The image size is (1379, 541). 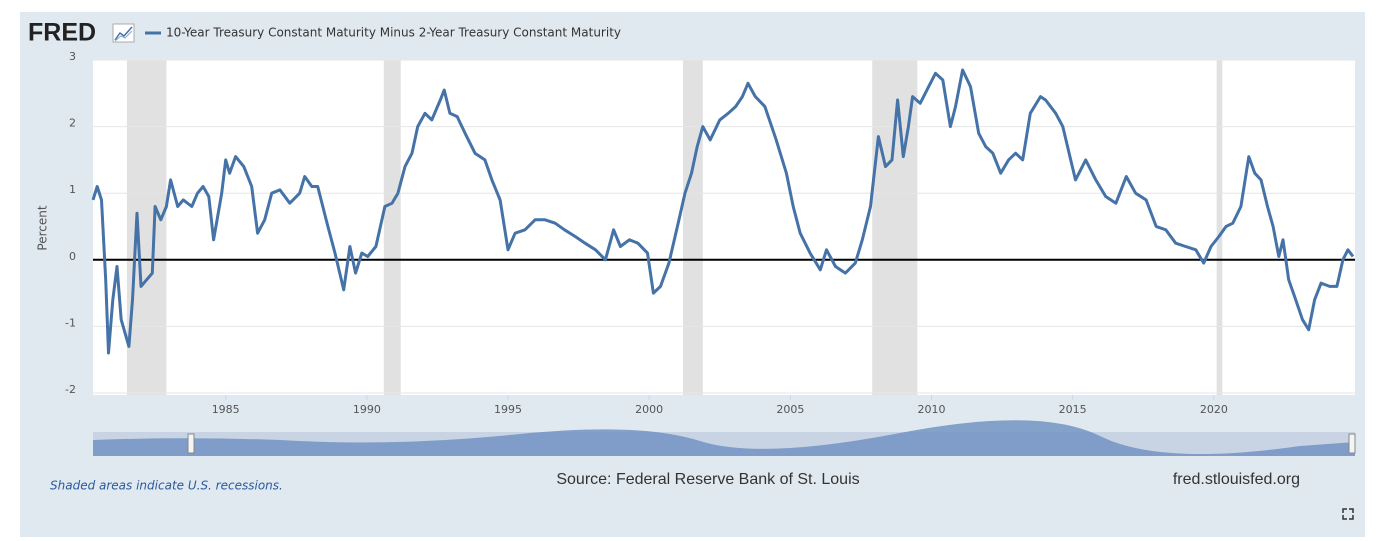 What do you see at coordinates (70, 389) in the screenshot?
I see `y-tick-label: -2` at bounding box center [70, 389].